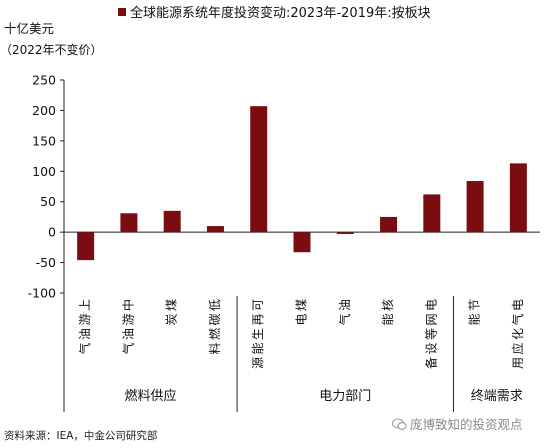 This screenshot has height=448, width=550. What do you see at coordinates (517, 348) in the screenshot?
I see `svg-text: 应` at bounding box center [517, 348].